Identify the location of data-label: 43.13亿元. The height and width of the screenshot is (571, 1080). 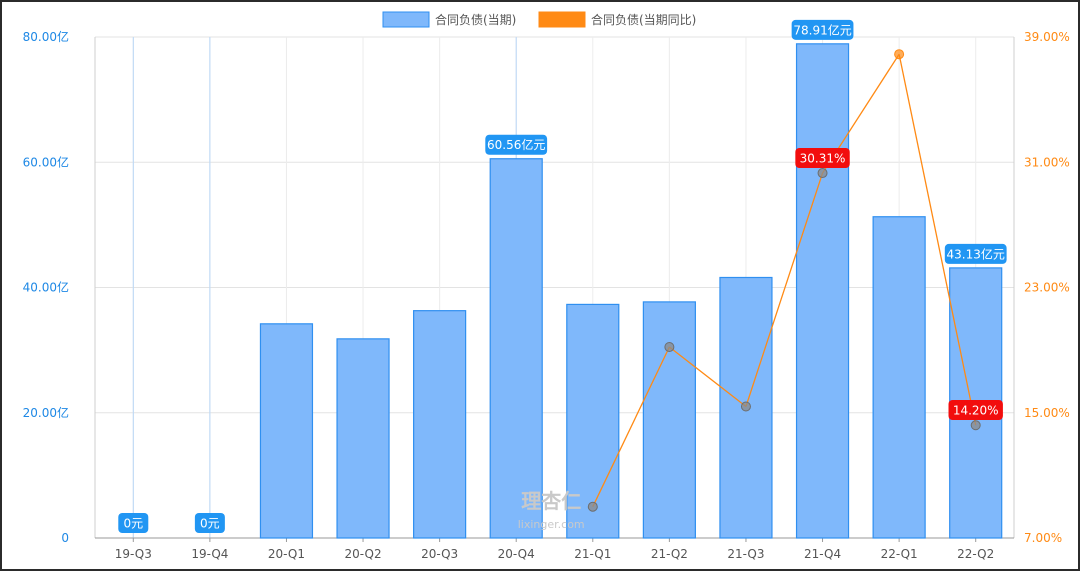
(976, 253).